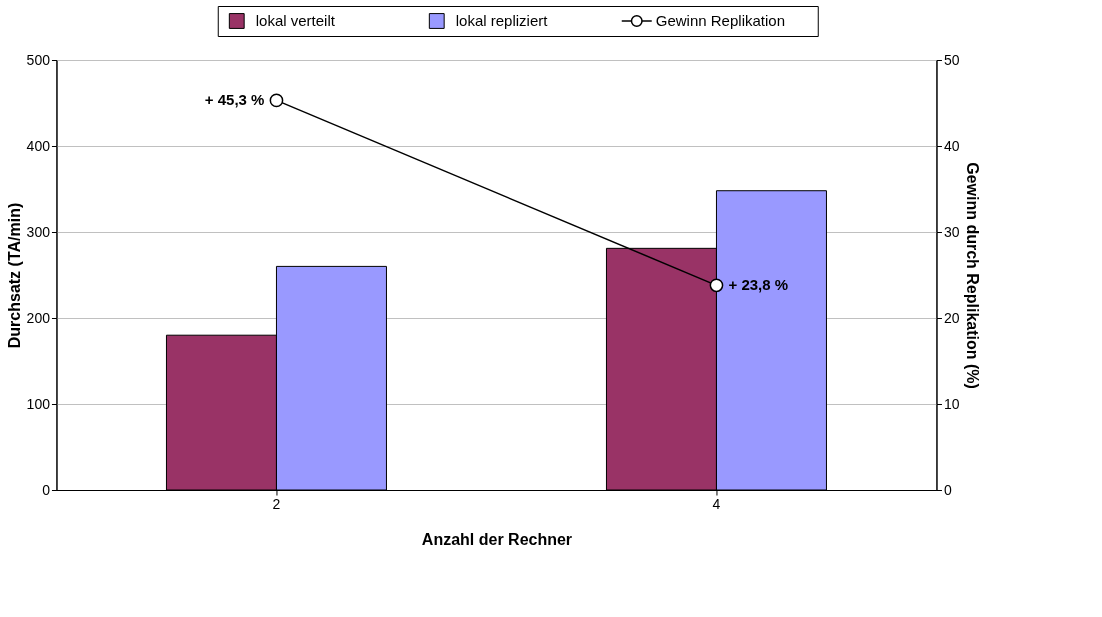 The image size is (1102, 617). I want to click on legend-label: lokal repliziert, so click(502, 20).